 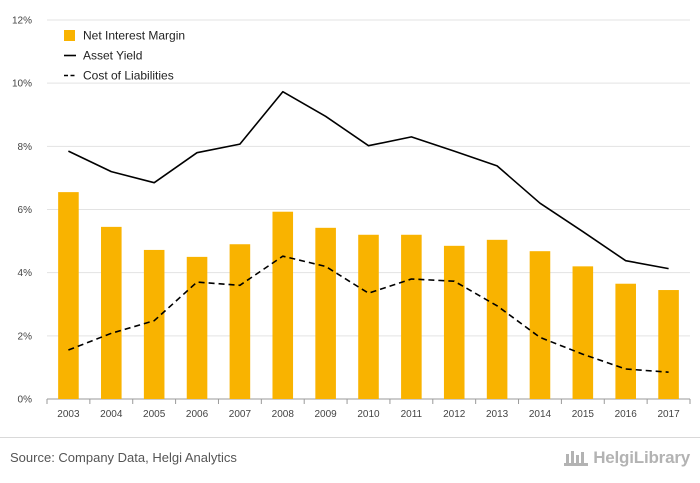 I want to click on legend-swatch, so click(x=69, y=35).